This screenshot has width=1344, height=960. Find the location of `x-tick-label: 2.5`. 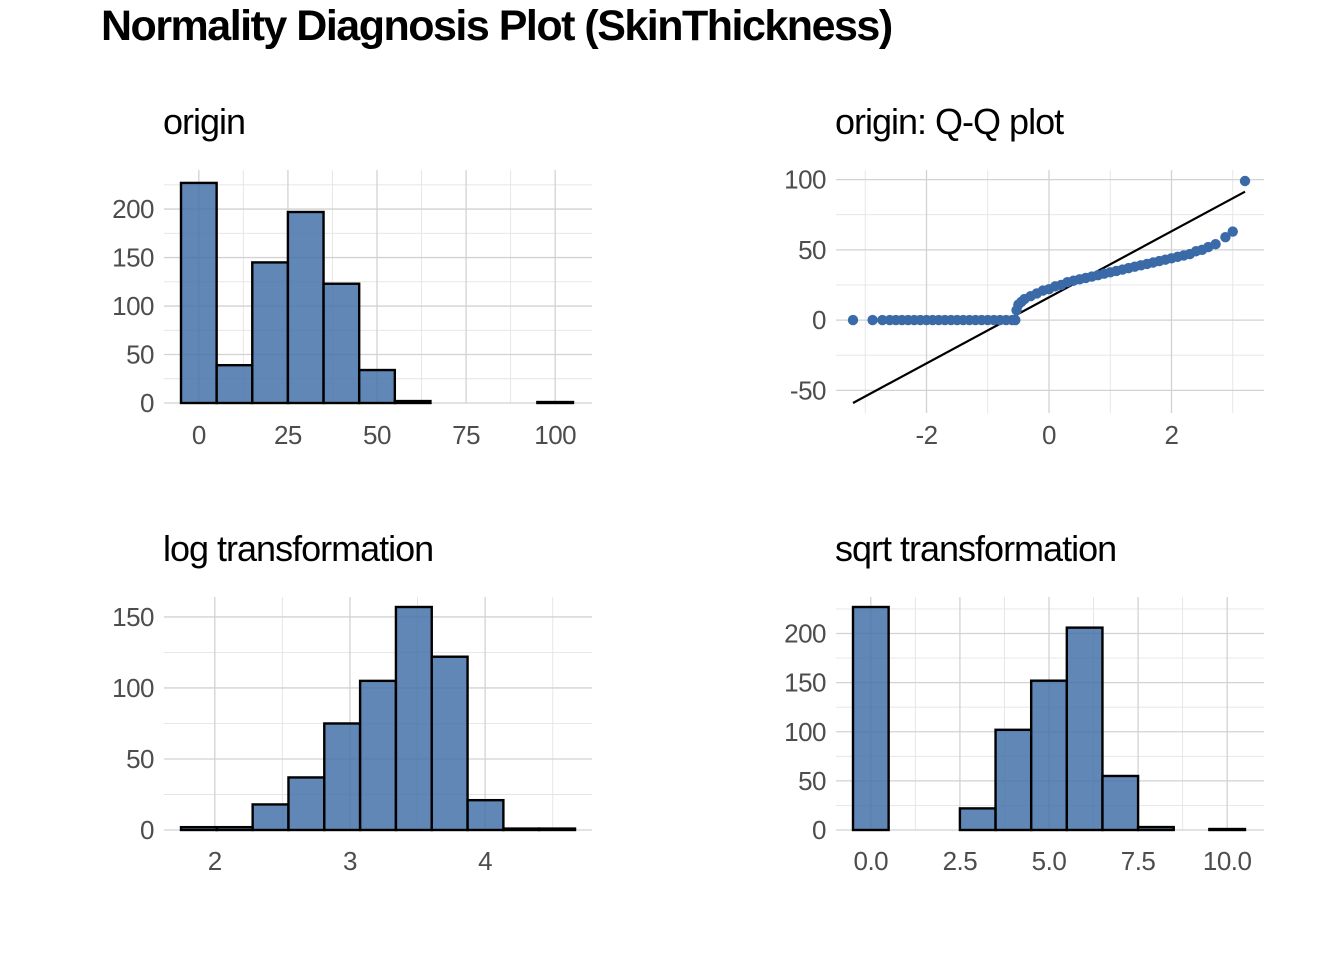

x-tick-label: 2.5 is located at coordinates (960, 861).